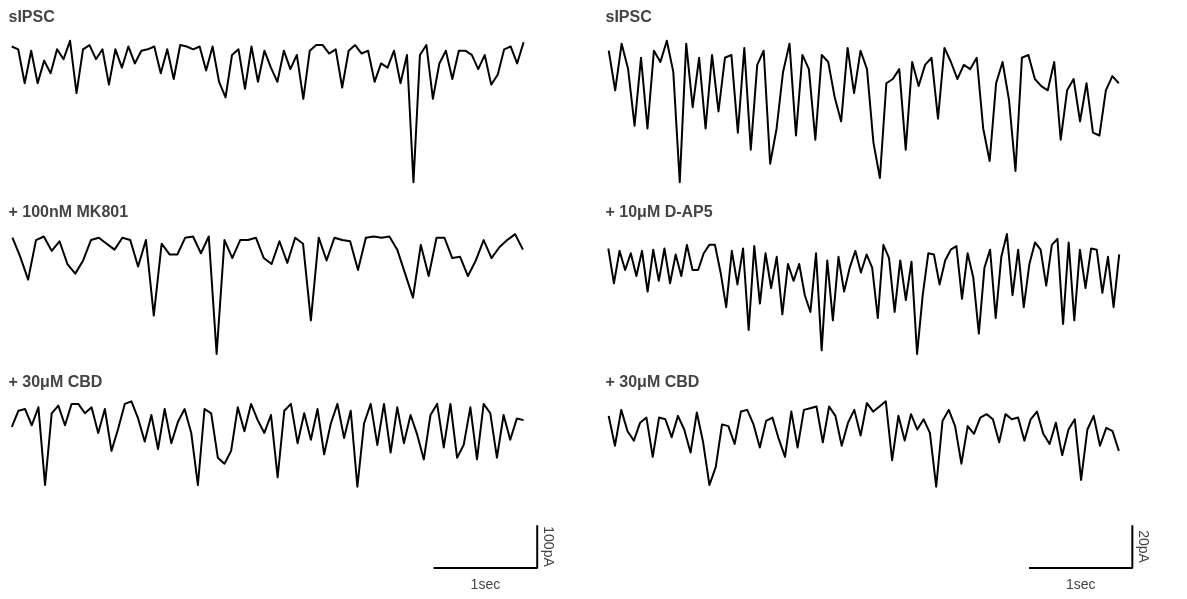 The image size is (1187, 599). I want to click on chart-title: + 100nM MK801, so click(68, 211).